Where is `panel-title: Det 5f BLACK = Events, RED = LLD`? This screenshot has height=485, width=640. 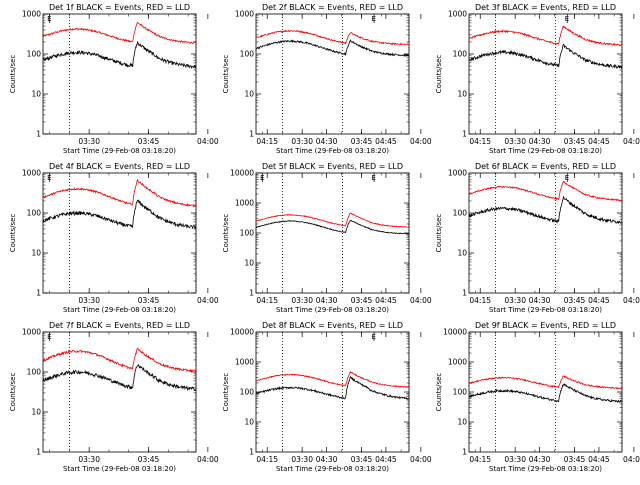
panel-title: Det 5f BLACK = Events, RED = LLD is located at coordinates (332, 166).